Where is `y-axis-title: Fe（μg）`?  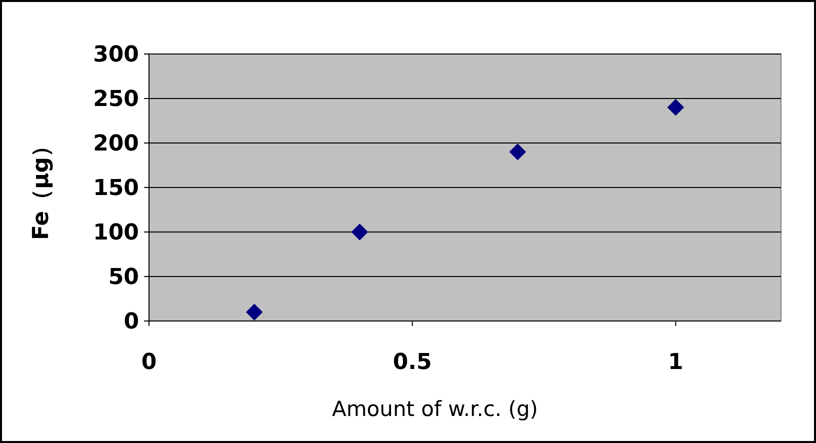 y-axis-title: Fe（μg） is located at coordinates (41, 187).